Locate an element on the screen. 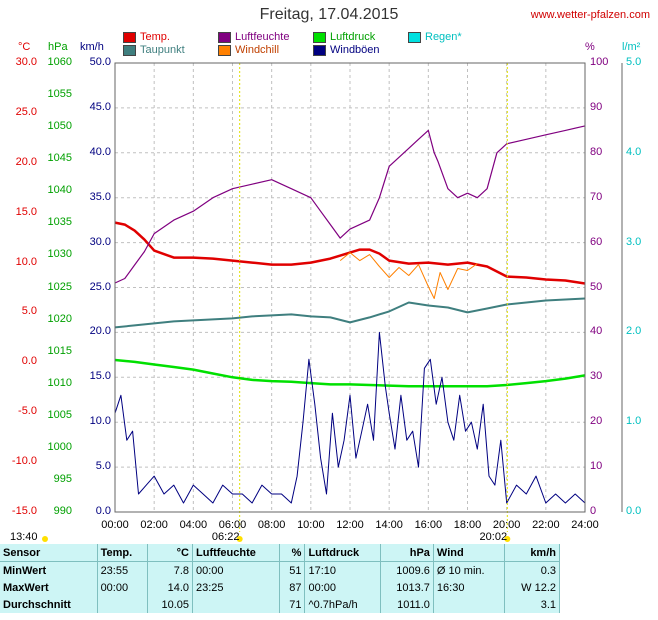  sunrise-sun-icon is located at coordinates (239, 539).